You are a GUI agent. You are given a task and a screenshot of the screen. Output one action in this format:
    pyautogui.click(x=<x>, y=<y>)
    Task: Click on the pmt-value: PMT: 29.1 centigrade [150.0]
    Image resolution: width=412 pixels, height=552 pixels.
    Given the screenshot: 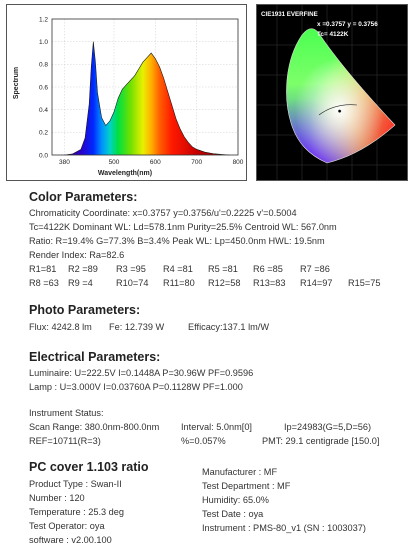 What is the action you would take?
    pyautogui.click(x=321, y=441)
    